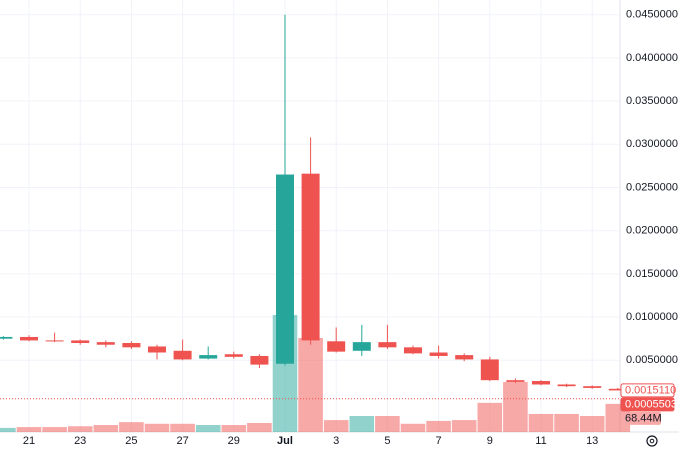 This screenshot has height=452, width=679. I want to click on x-tick-label: 23, so click(80, 441).